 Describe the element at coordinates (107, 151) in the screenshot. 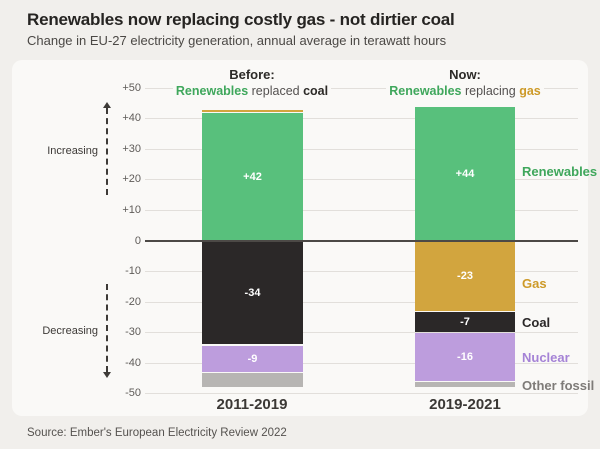

I see `increasing-dashed-line` at that location.